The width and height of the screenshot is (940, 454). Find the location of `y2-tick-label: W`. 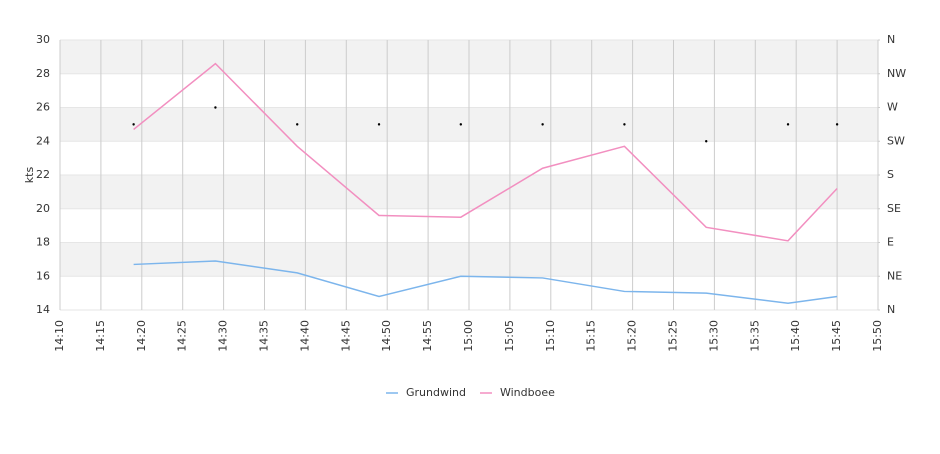

y2-tick-label: W is located at coordinates (892, 107).